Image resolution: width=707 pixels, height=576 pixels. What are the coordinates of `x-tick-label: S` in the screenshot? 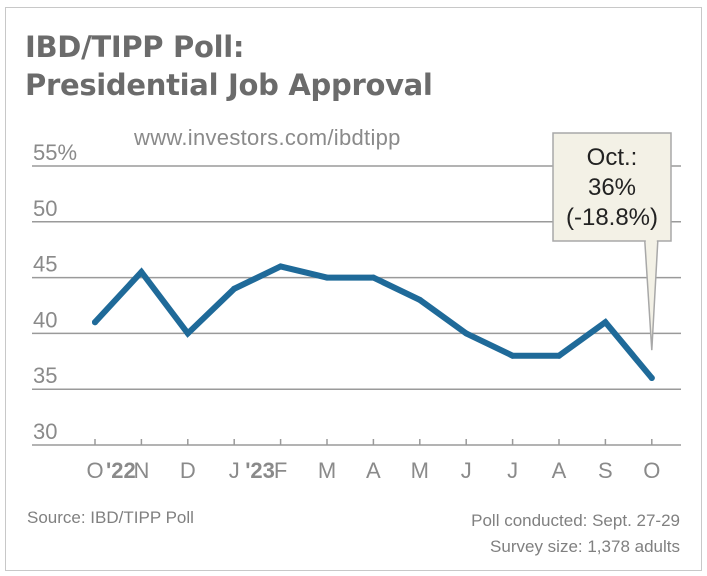 It's located at (605, 470).